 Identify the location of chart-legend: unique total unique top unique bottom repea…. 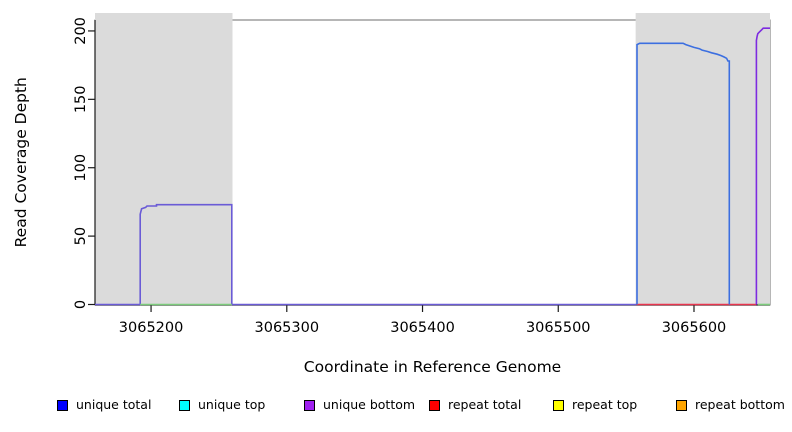
(396, 408).